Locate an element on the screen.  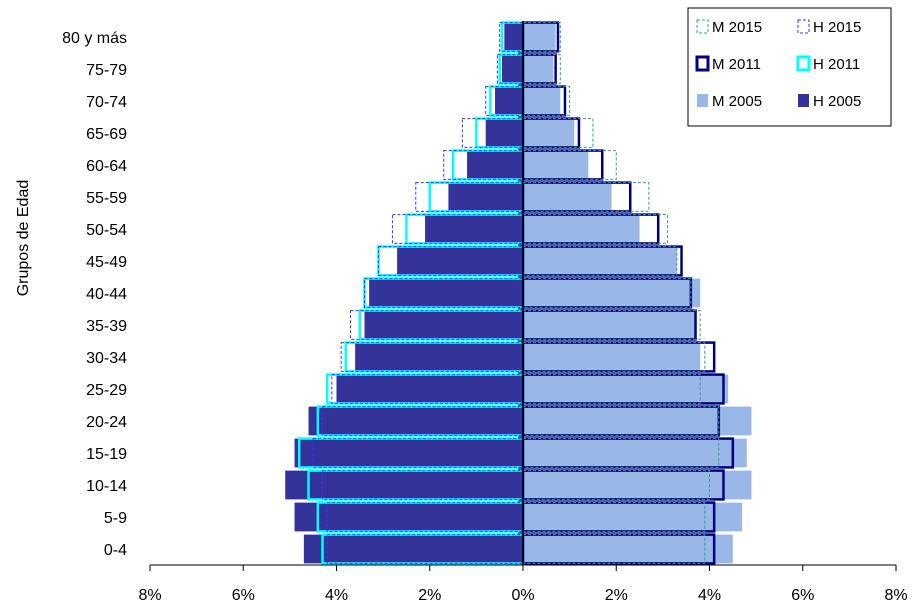
legend-label: H 2015 is located at coordinates (837, 27).